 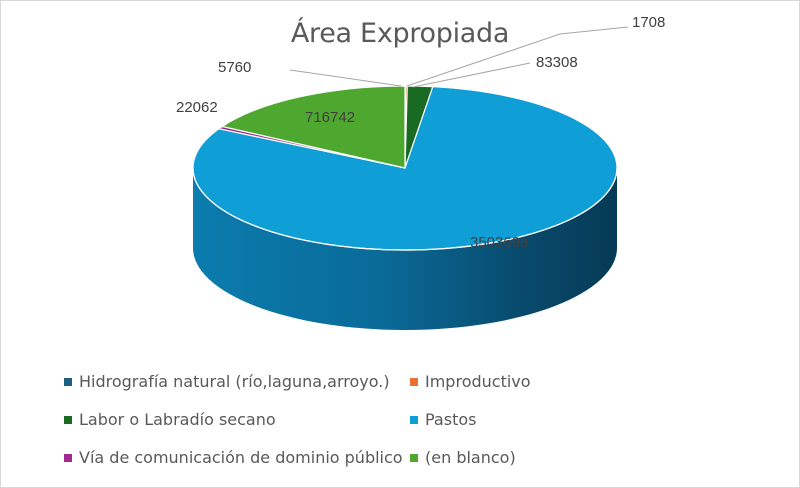 What do you see at coordinates (400, 33) in the screenshot?
I see `chart-title: Área Expropiada` at bounding box center [400, 33].